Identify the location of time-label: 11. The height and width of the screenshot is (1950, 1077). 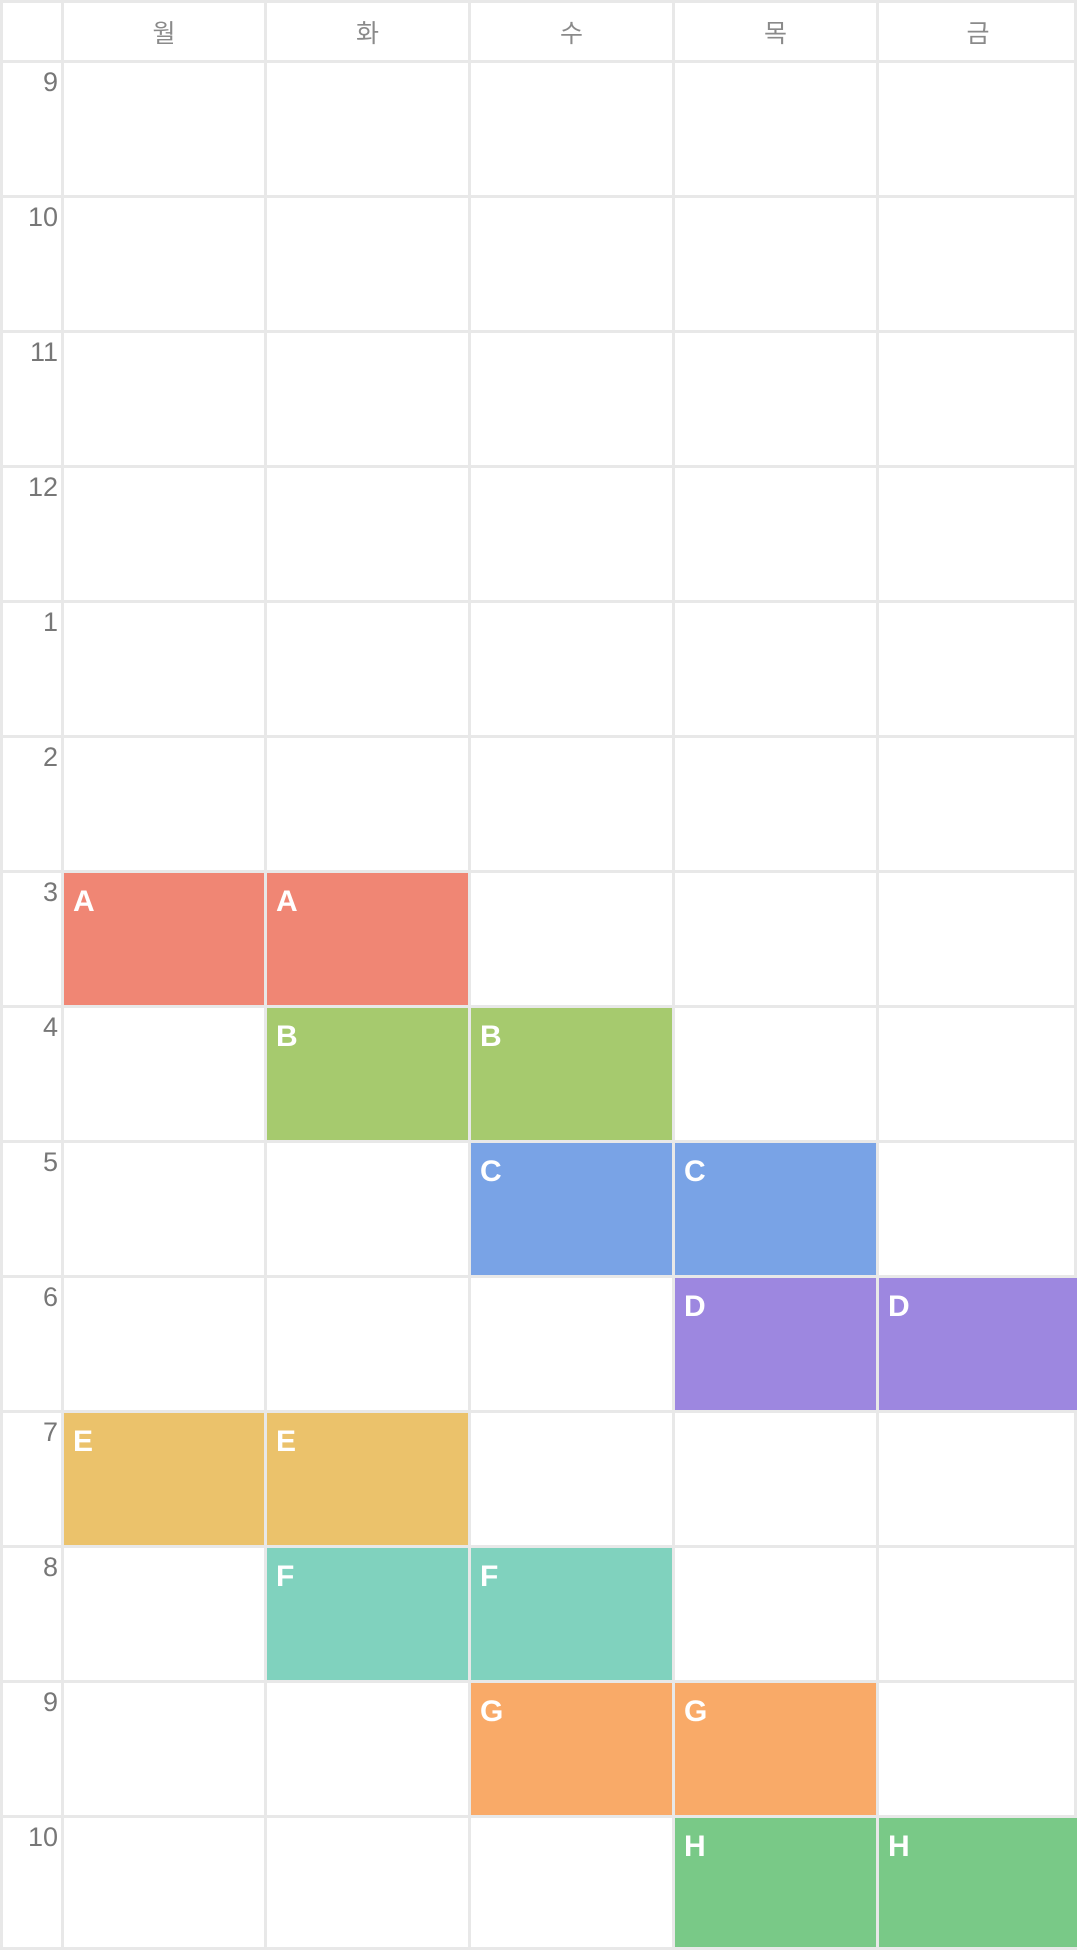
(43, 352).